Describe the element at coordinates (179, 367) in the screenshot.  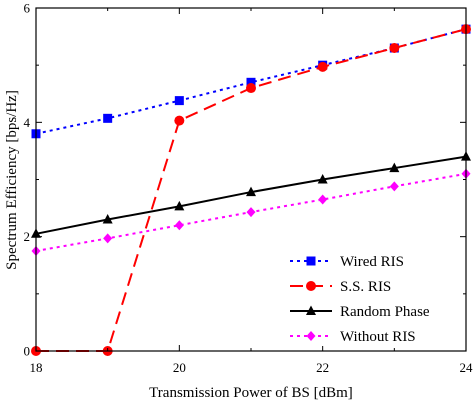
I see `x-tick-label: 20` at that location.